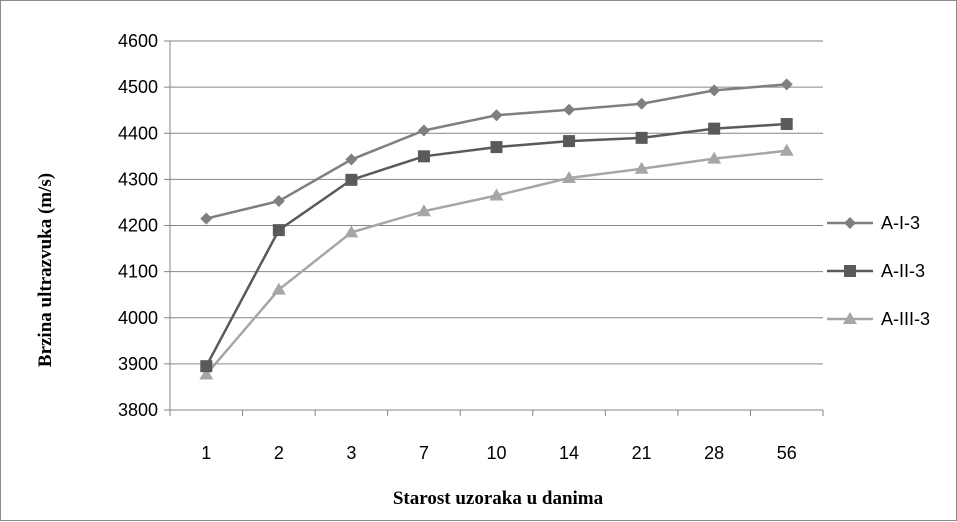 Image resolution: width=957 pixels, height=522 pixels. I want to click on x-tick-labels: 1 2 3 7 10 14 21 28 56, so click(498, 453).